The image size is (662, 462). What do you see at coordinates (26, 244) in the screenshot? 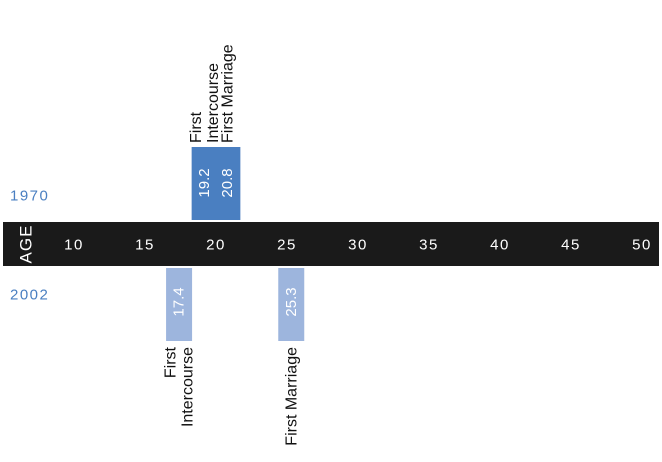
I see `axis-title-age: AGE` at bounding box center [26, 244].